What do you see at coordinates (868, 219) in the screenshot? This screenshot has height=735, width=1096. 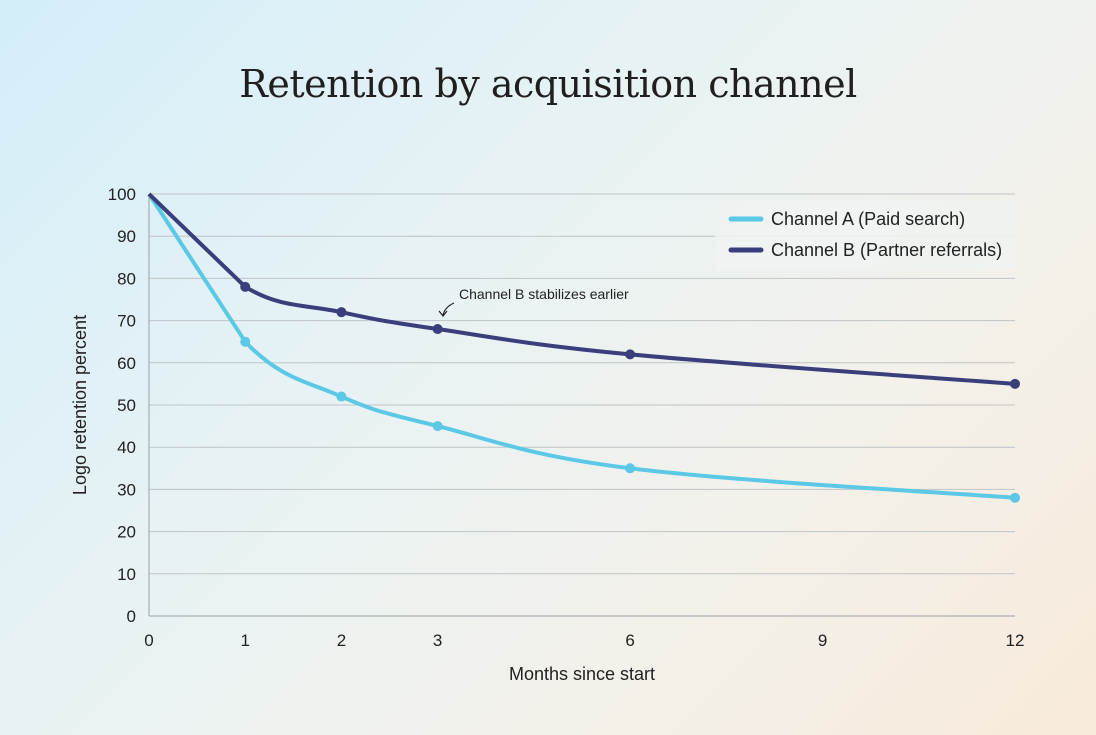 I see `legend-label-a: Channel A (Paid search)` at bounding box center [868, 219].